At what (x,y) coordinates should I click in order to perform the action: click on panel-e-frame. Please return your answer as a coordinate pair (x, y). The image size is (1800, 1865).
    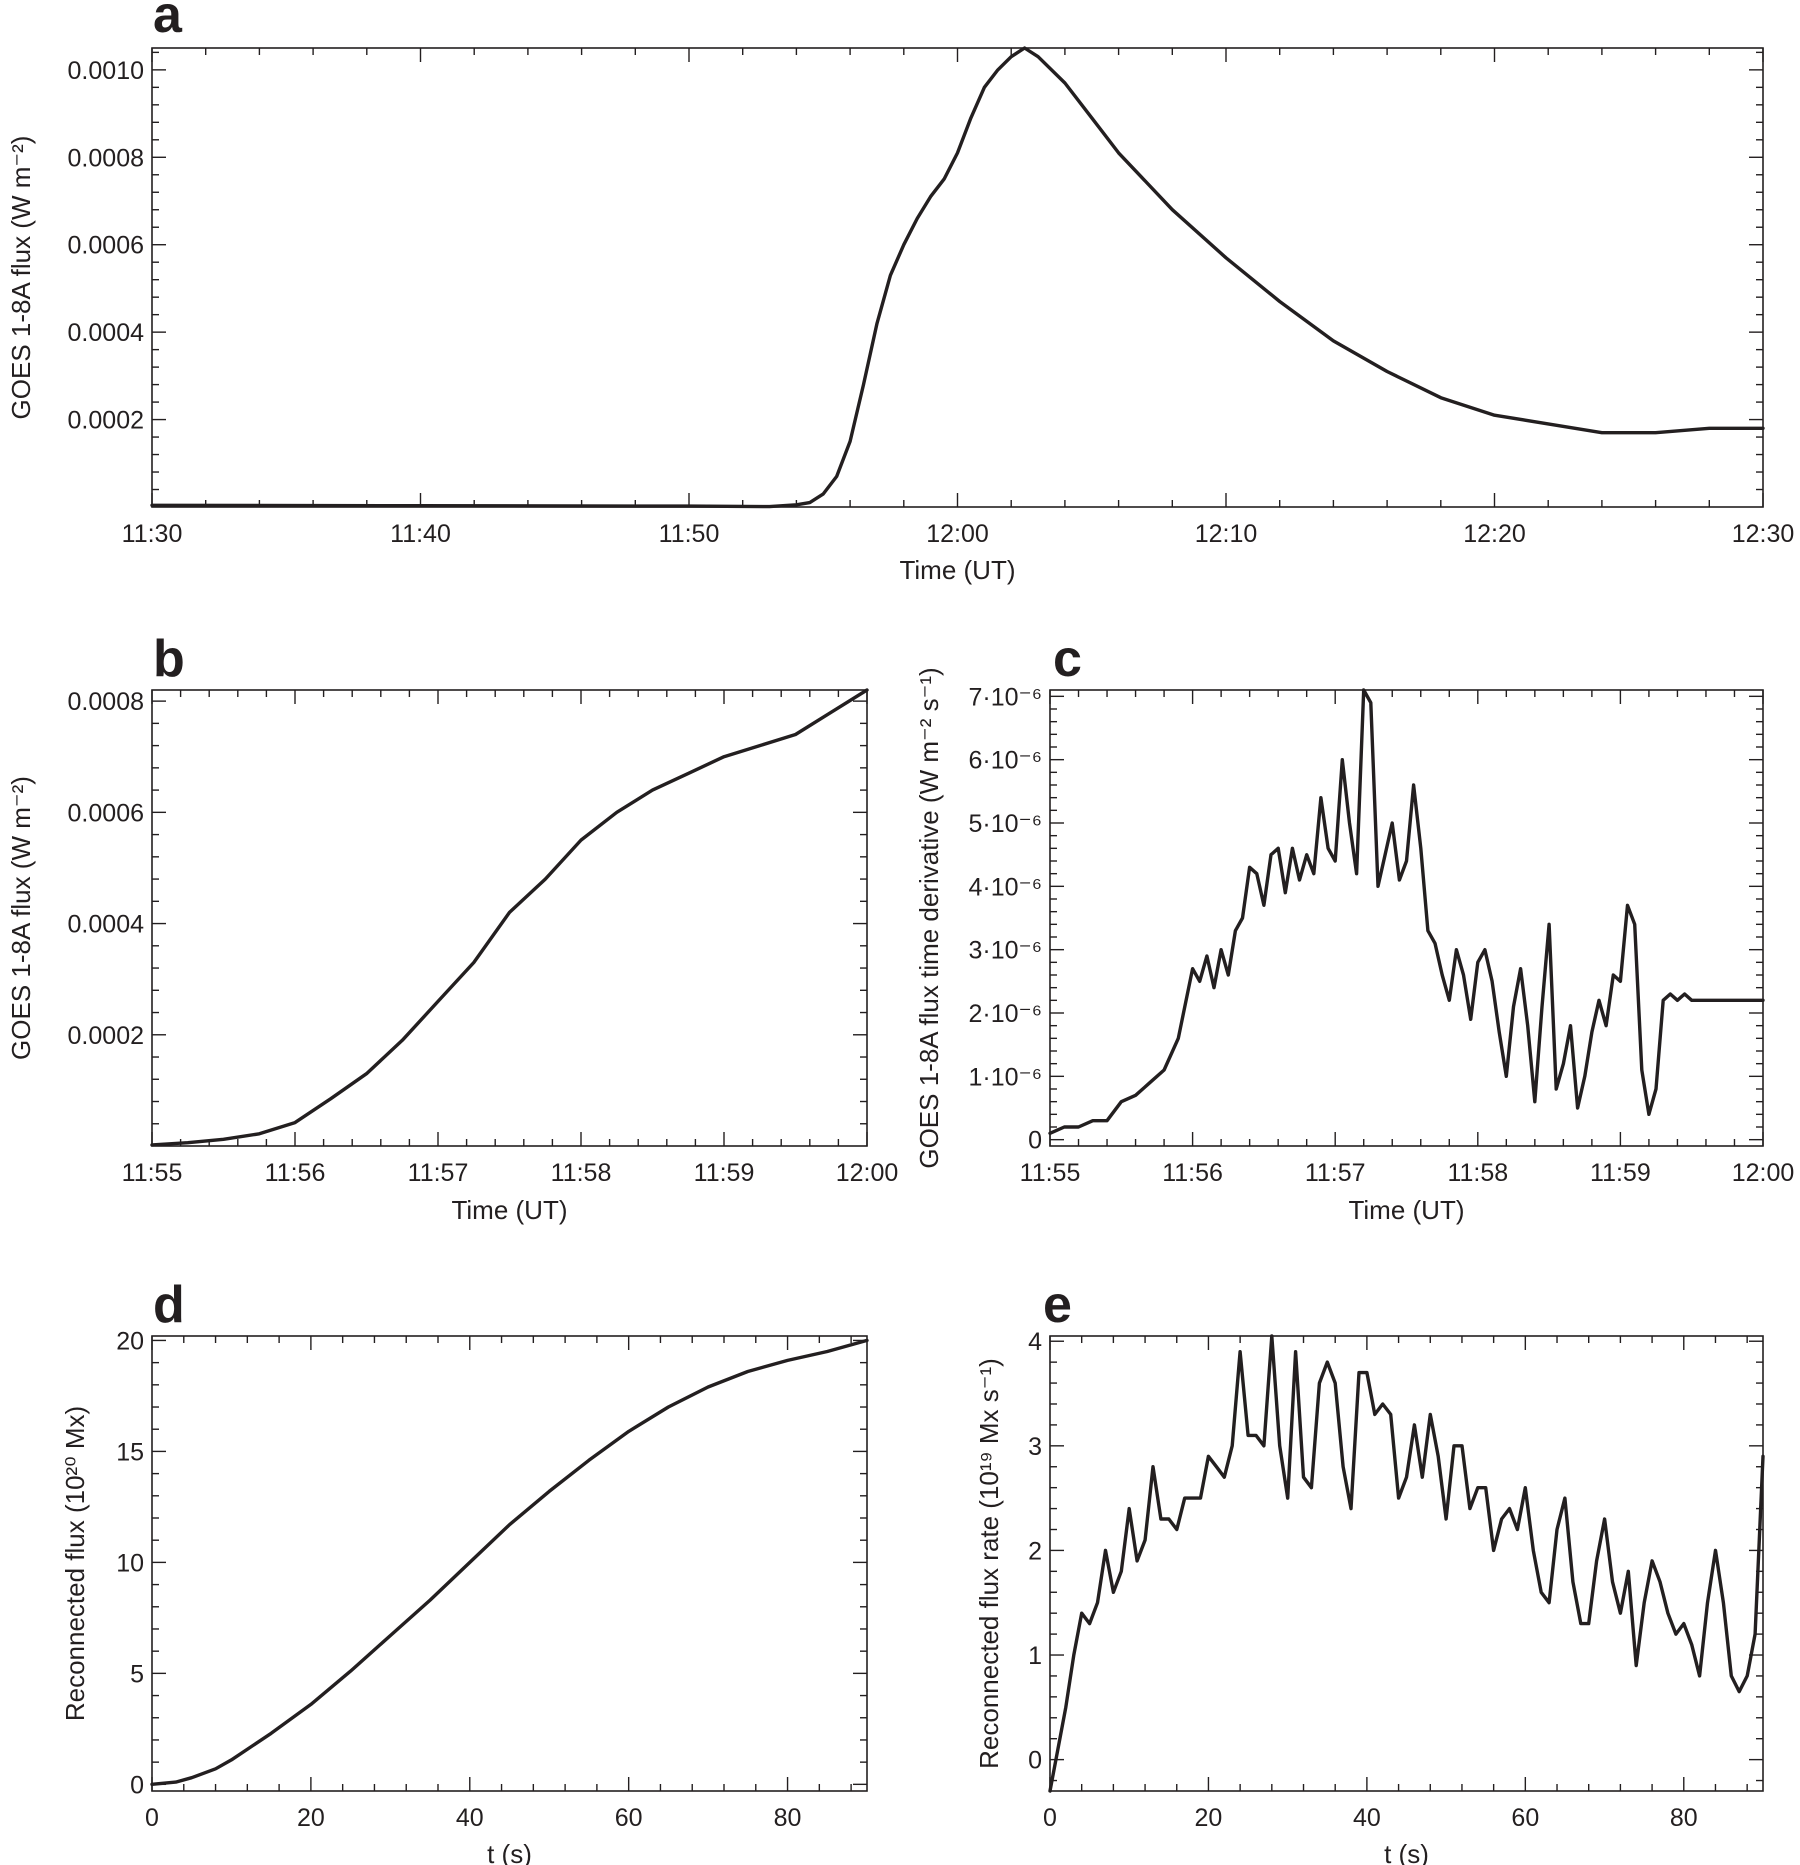
    Looking at the image, I should click on (1406, 1563).